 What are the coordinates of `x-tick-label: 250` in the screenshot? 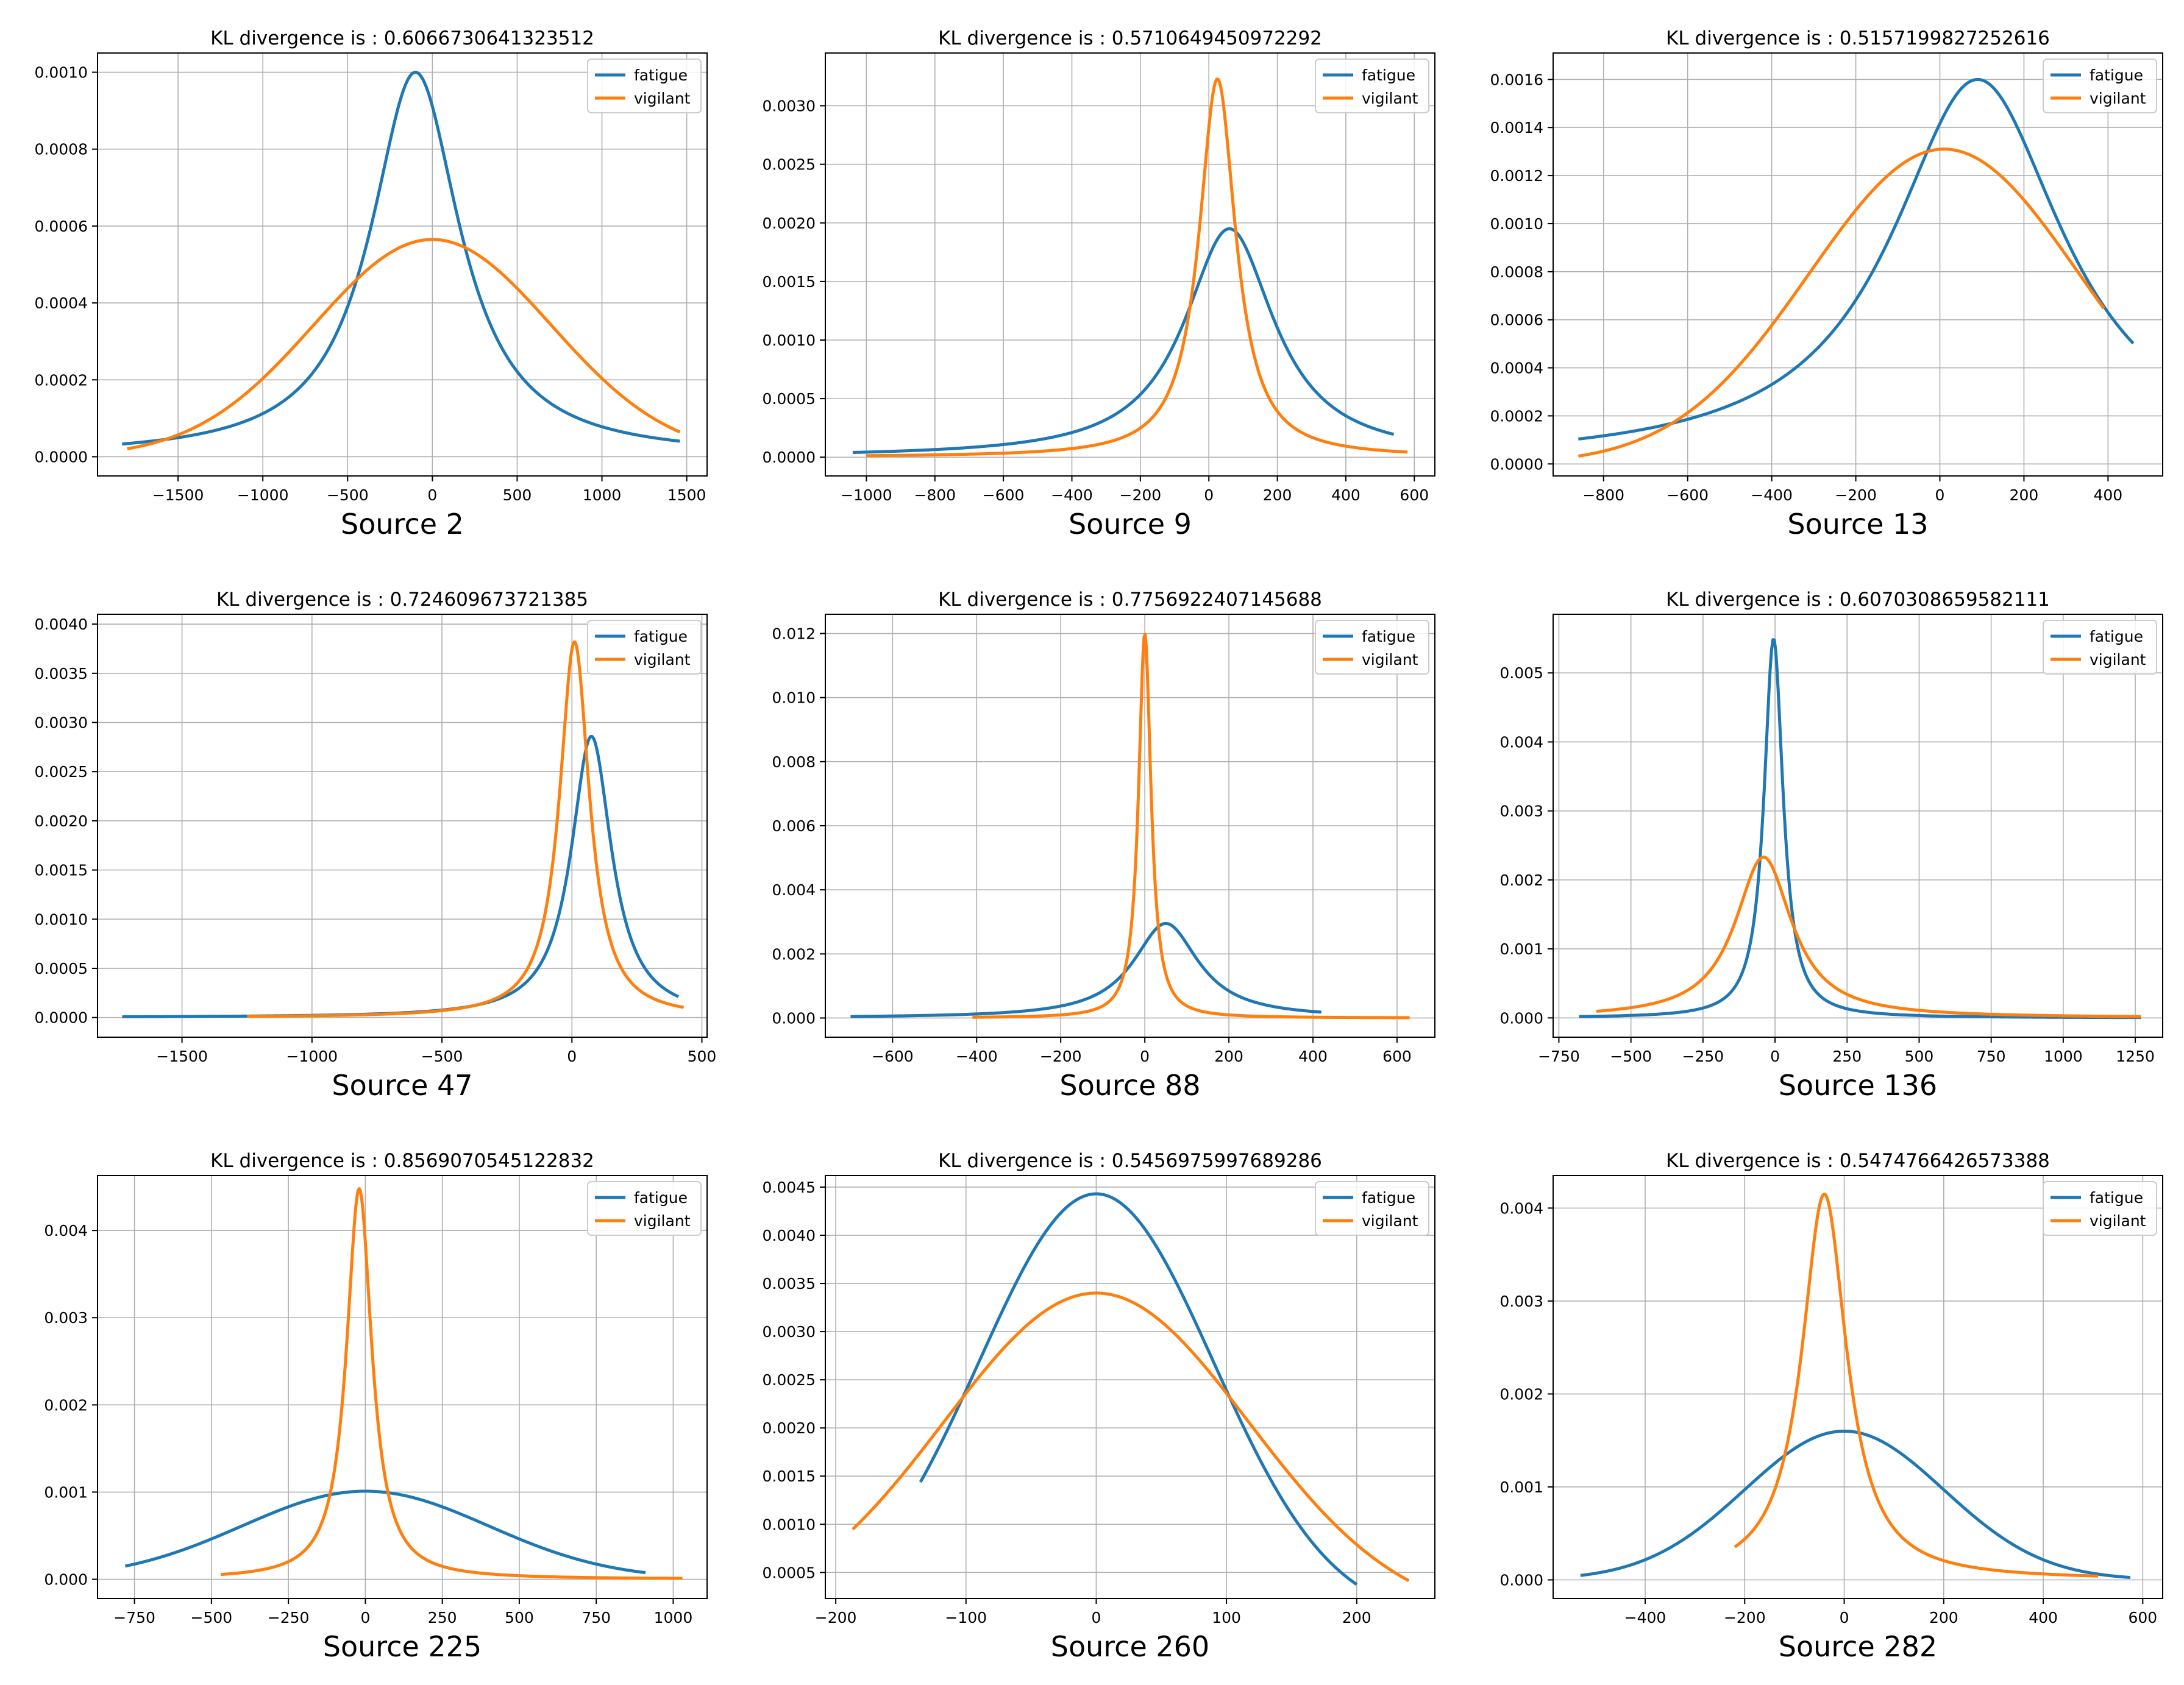 It's located at (1847, 1056).